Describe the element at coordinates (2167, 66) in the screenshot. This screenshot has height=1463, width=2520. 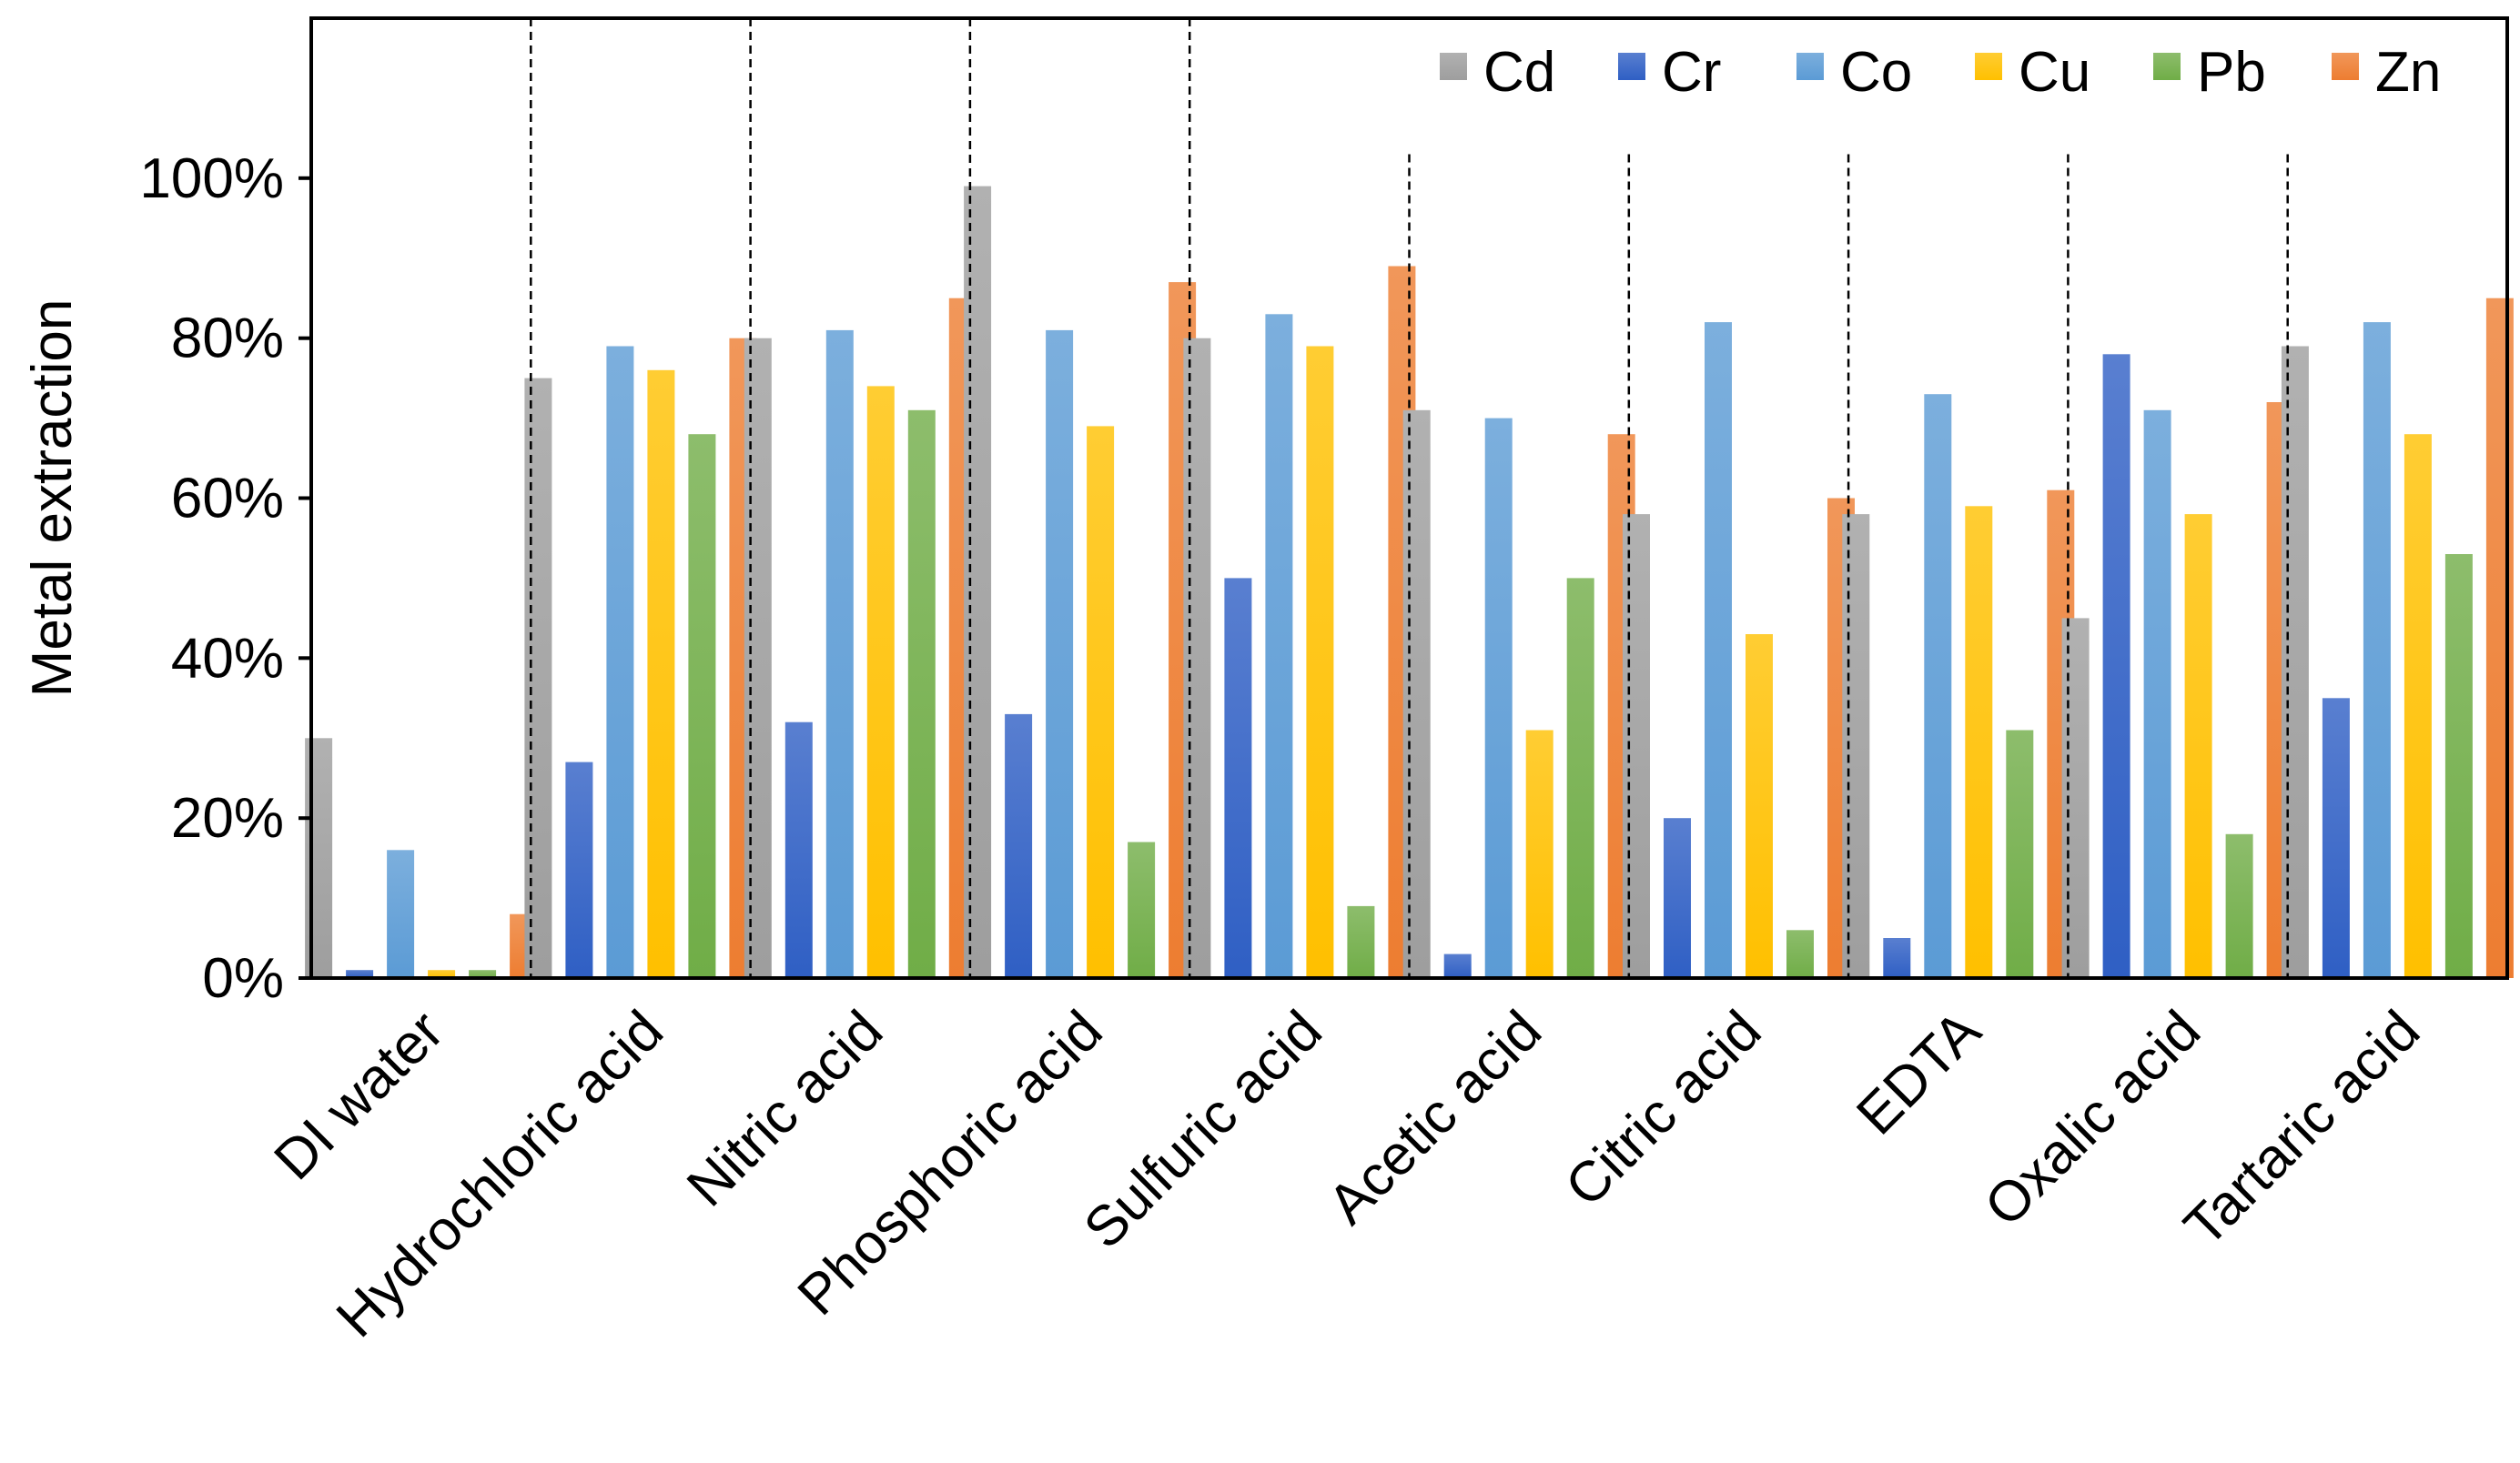
I see `legend-swatch-pb` at that location.